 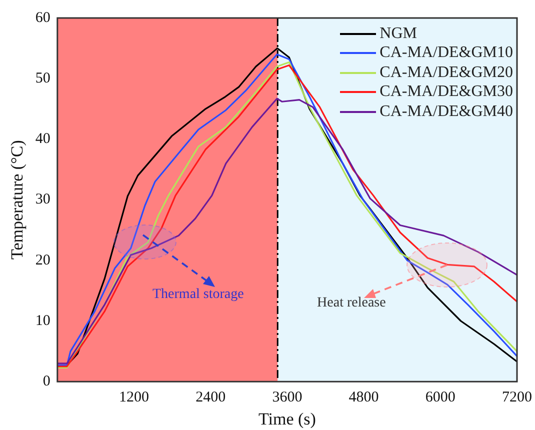 What do you see at coordinates (42, 139) in the screenshot?
I see `y-tick-label: 40` at bounding box center [42, 139].